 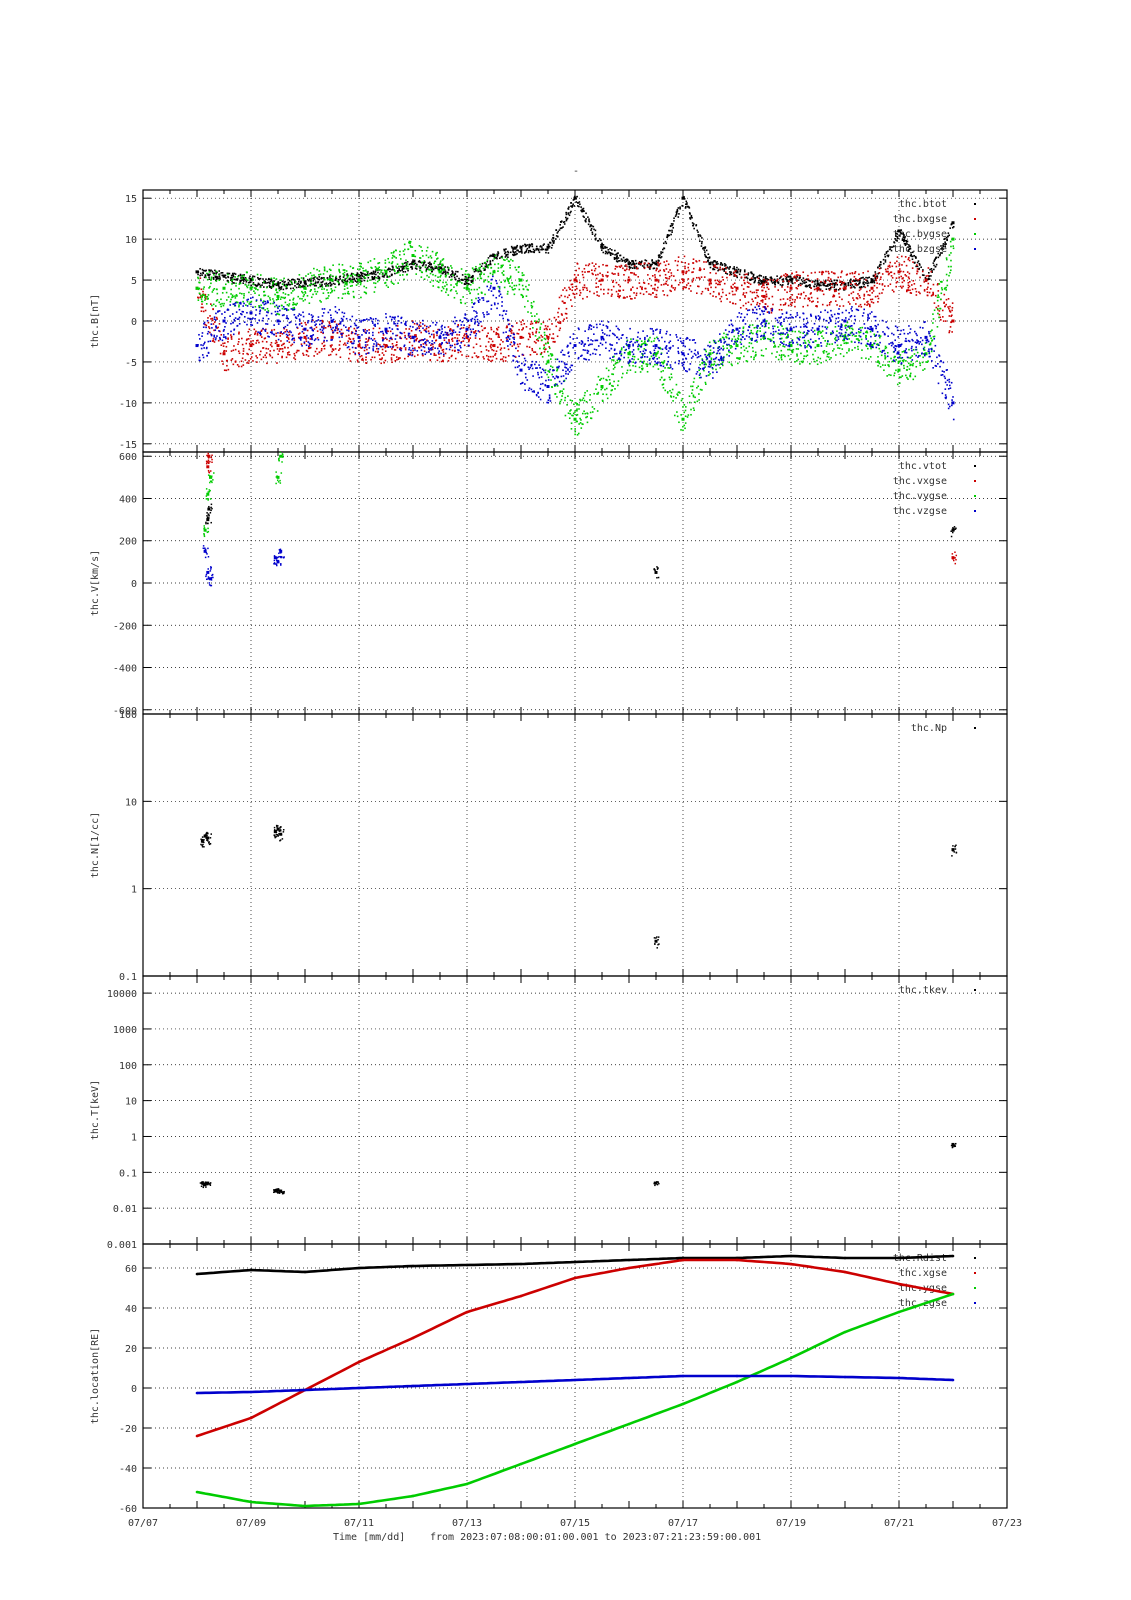 What do you see at coordinates (575, 315) in the screenshot?
I see `data-layer` at bounding box center [575, 315].